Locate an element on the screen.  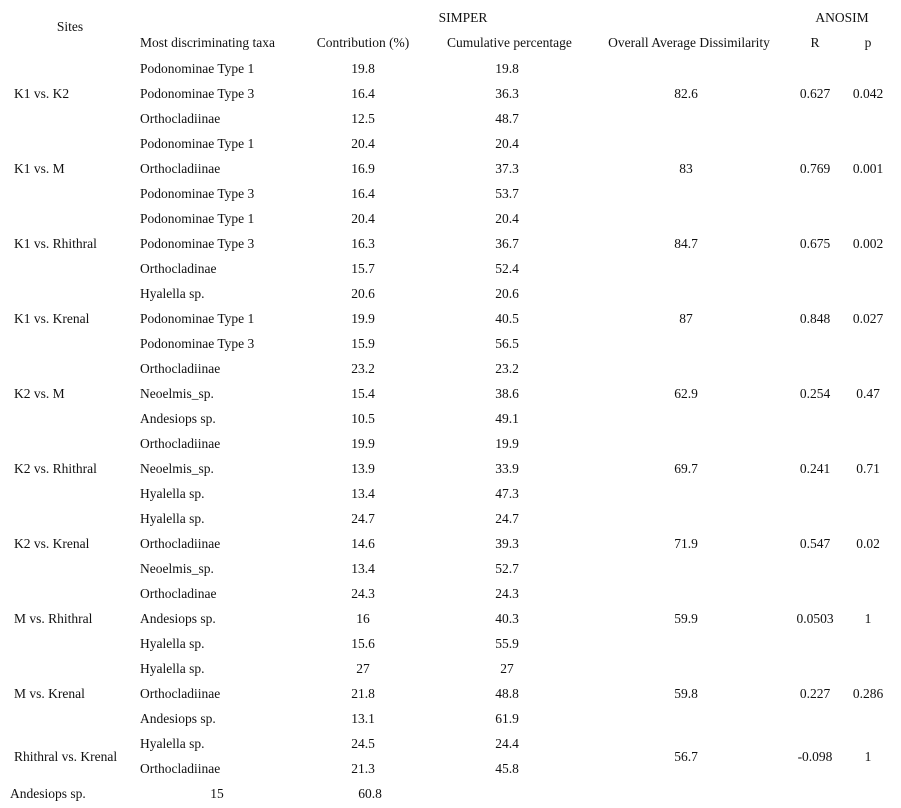
contribution-cell: 24.5 is located at coordinates (363, 743).